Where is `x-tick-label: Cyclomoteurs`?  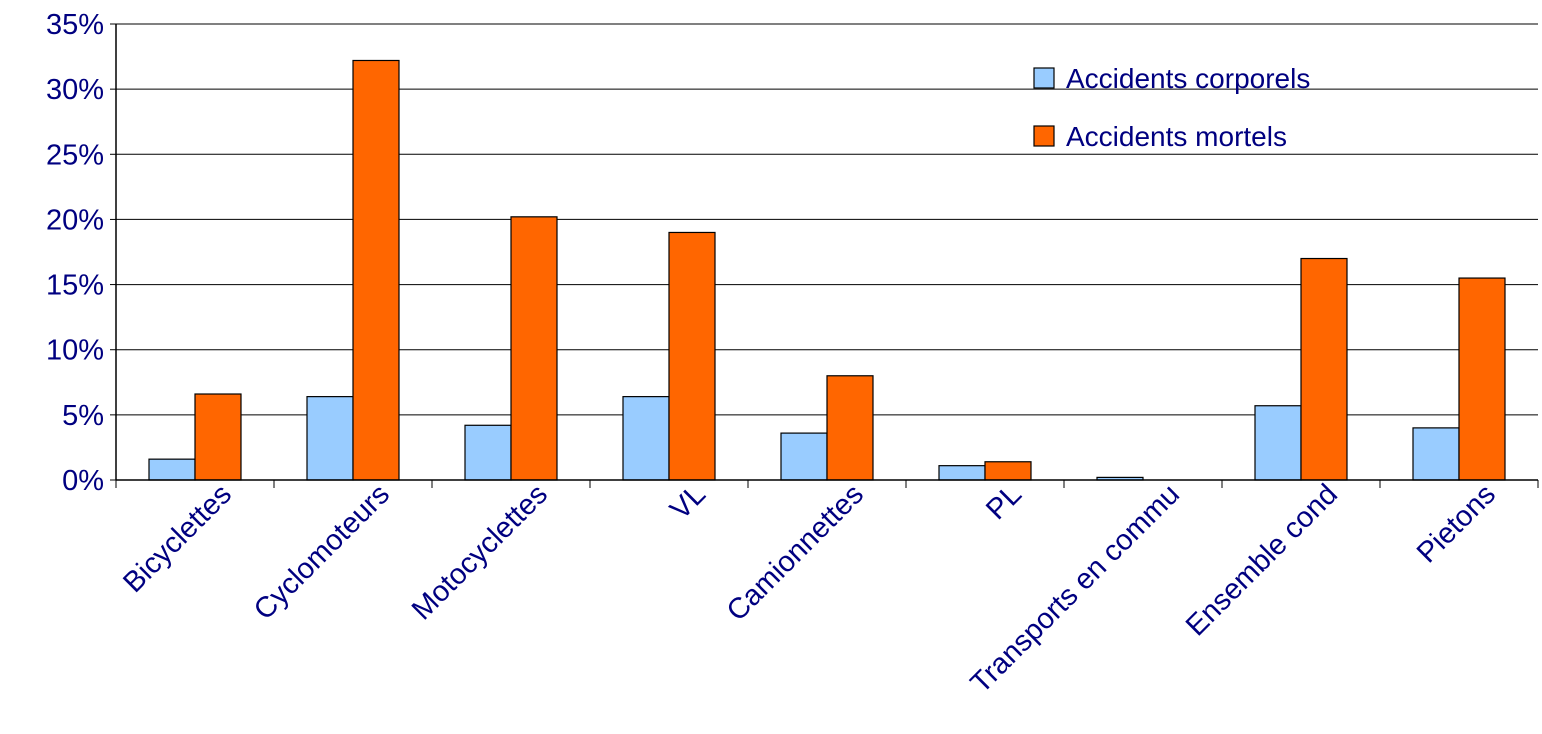
x-tick-label: Cyclomoteurs is located at coordinates (322, 552).